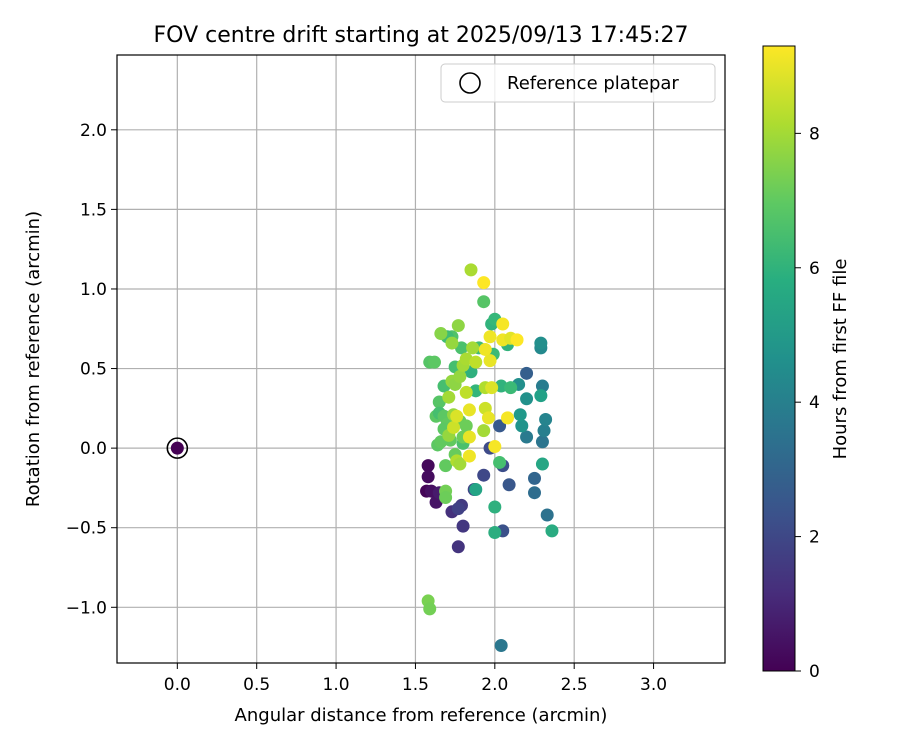 This screenshot has height=750, width=900. What do you see at coordinates (421, 715) in the screenshot?
I see `x-axis-label: Angular distance from reference (arcmin)` at bounding box center [421, 715].